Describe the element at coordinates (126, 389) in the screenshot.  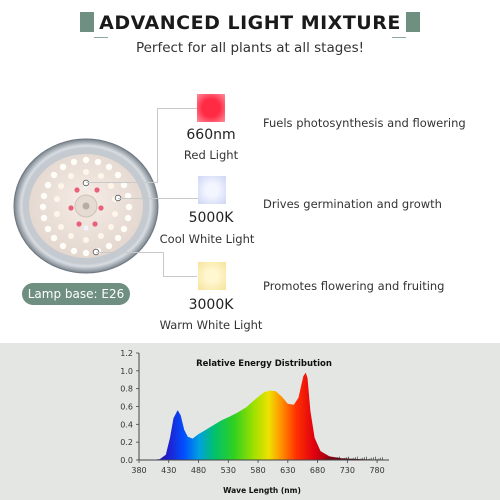
I see `y-tick-label: 0.8` at that location.